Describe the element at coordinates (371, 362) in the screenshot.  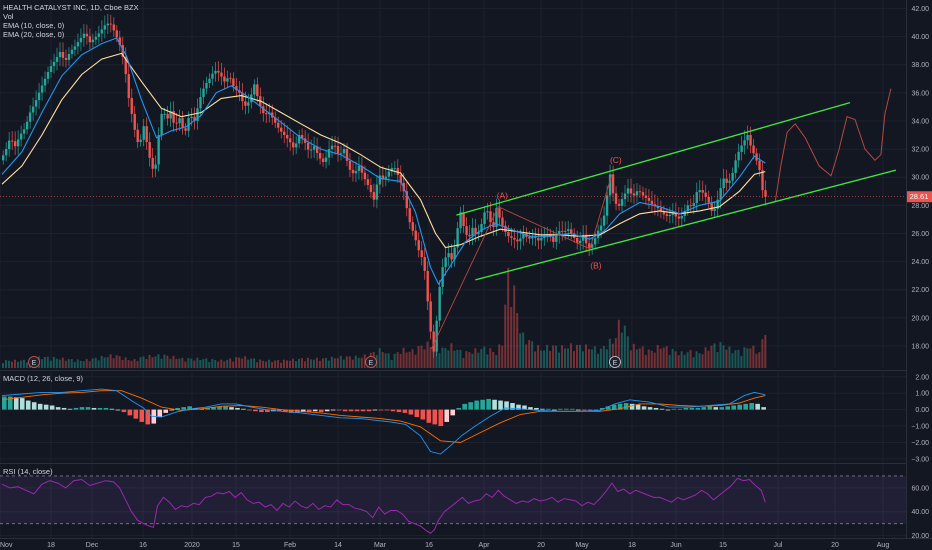
I see `earnings-marker-2: E` at that location.